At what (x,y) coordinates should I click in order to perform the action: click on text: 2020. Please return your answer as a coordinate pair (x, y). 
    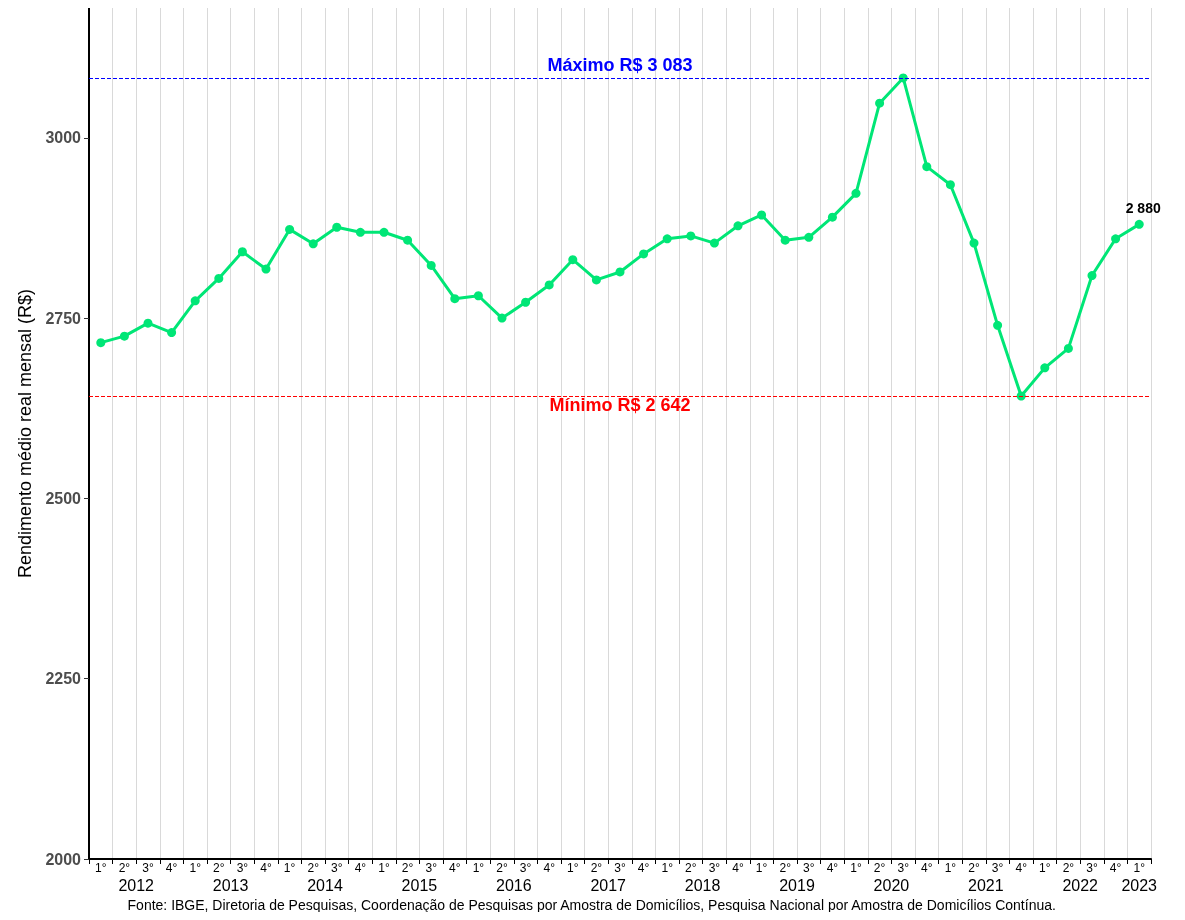
    Looking at the image, I should click on (891, 885).